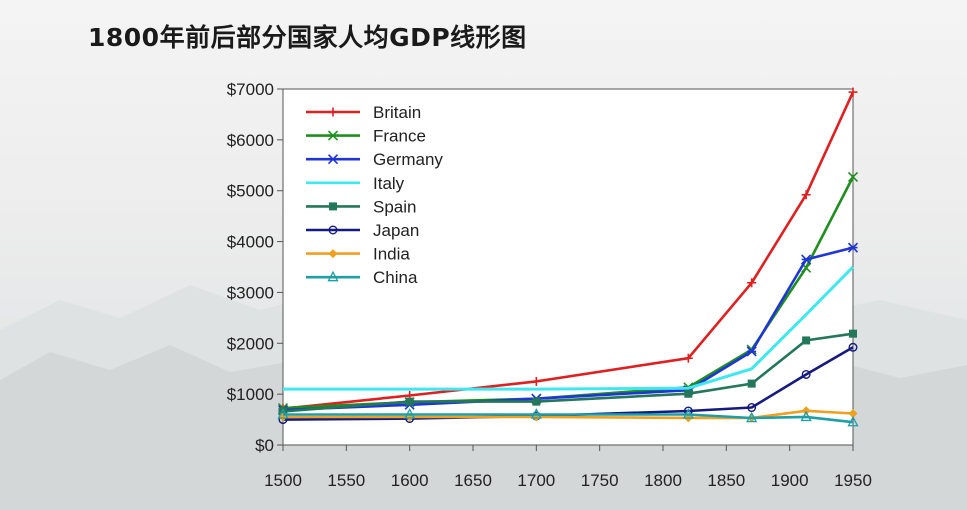 Image resolution: width=967 pixels, height=510 pixels. What do you see at coordinates (600, 480) in the screenshot?
I see `x-tick-label: 1750` at bounding box center [600, 480].